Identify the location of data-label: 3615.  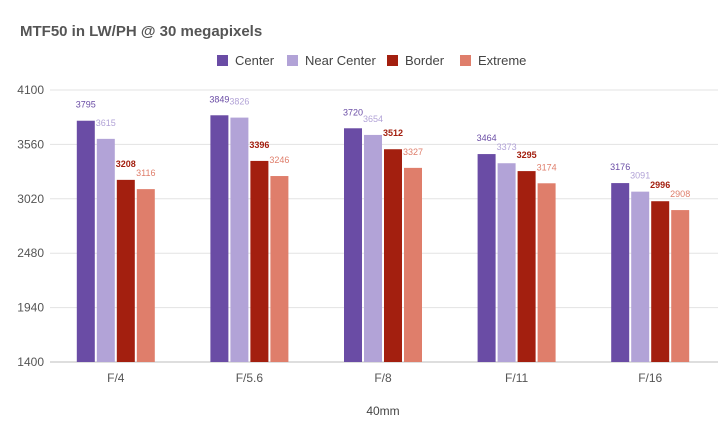
(106, 123).